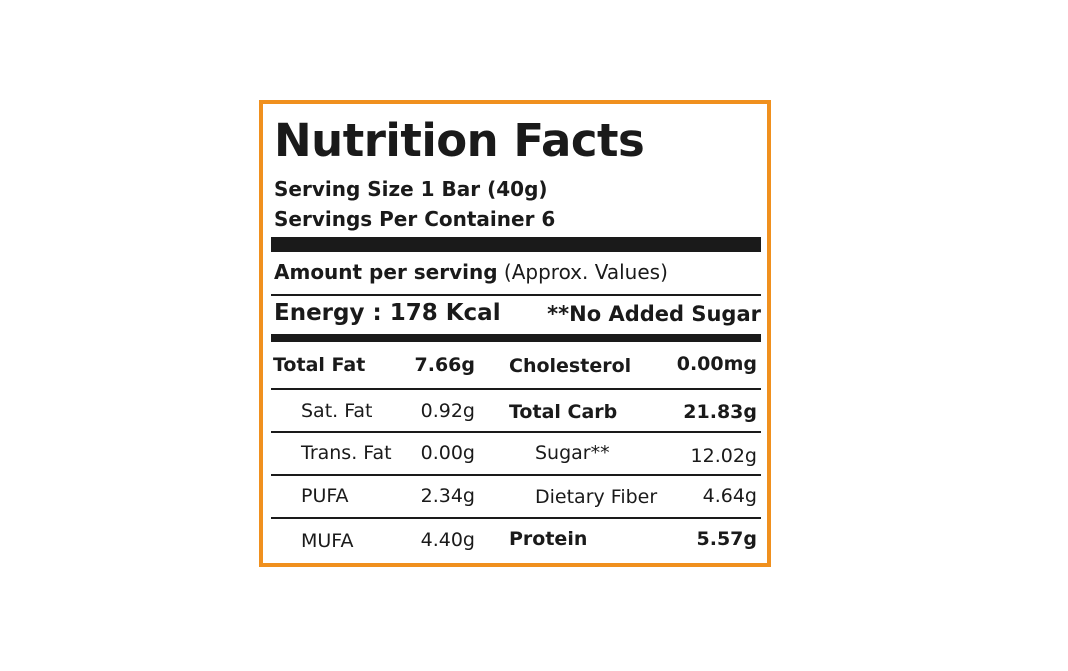 Image resolution: width=1068 pixels, height=671 pixels. What do you see at coordinates (720, 412) in the screenshot?
I see `total-carb-value: 21.83g` at bounding box center [720, 412].